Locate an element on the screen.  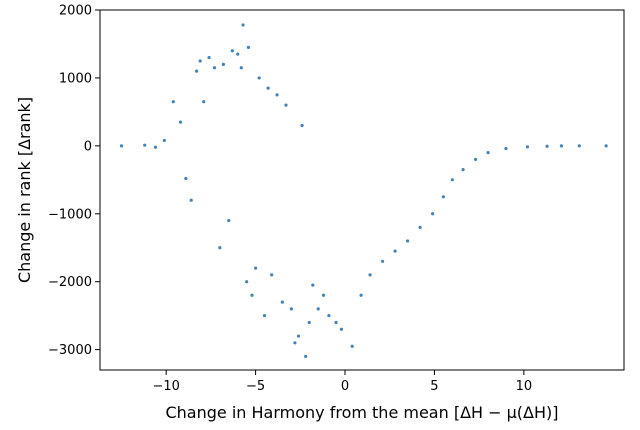
y-axis-label: Change in rank [Δrank] is located at coordinates (24, 190).